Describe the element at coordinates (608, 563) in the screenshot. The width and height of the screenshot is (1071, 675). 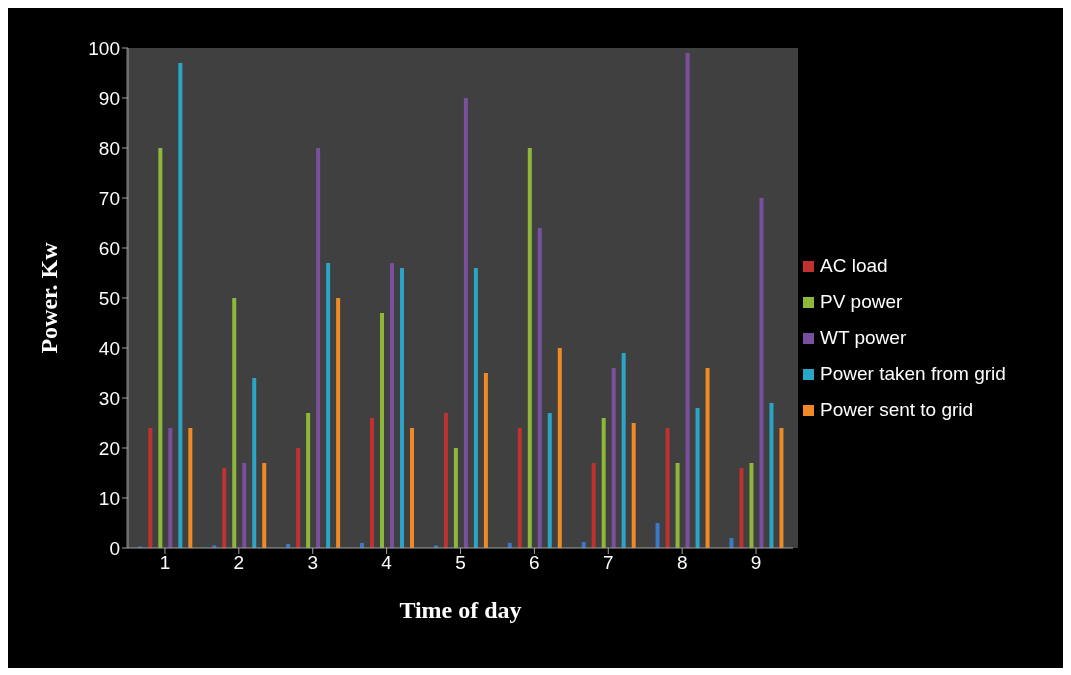
I see `x-tick-label: 7` at that location.